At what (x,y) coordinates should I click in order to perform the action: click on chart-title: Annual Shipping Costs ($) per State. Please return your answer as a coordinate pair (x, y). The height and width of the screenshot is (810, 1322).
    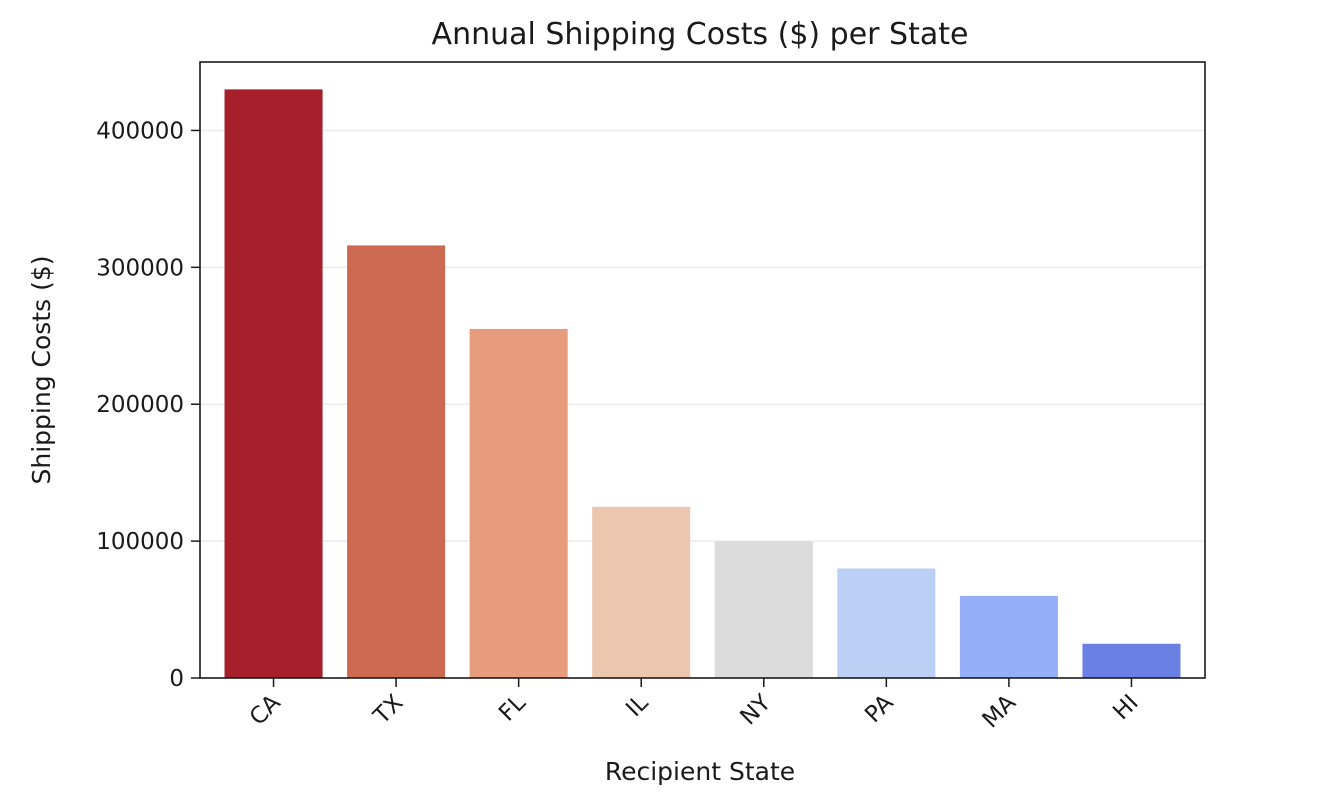
    Looking at the image, I should click on (700, 34).